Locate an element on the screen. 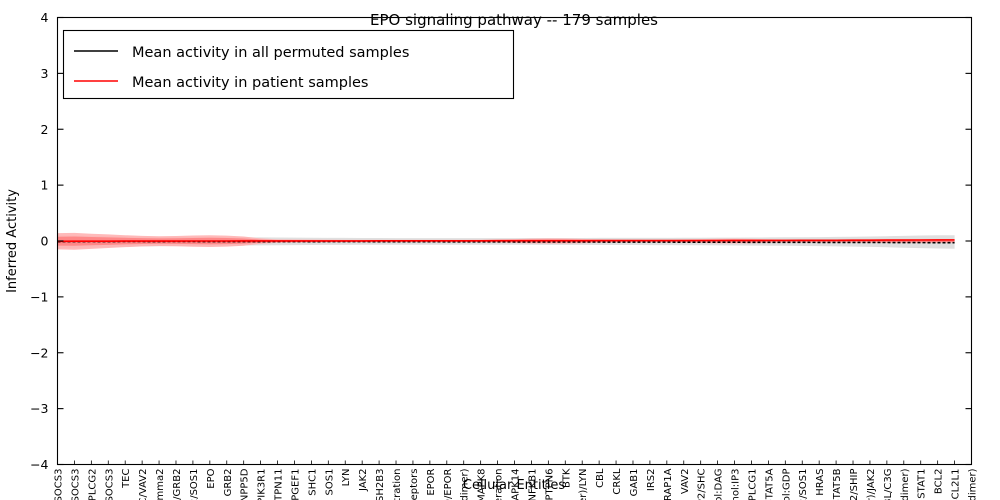 Image resolution: width=1000 pixels, height=500 pixels. x-tick-label: GAB1 is located at coordinates (634, 483).